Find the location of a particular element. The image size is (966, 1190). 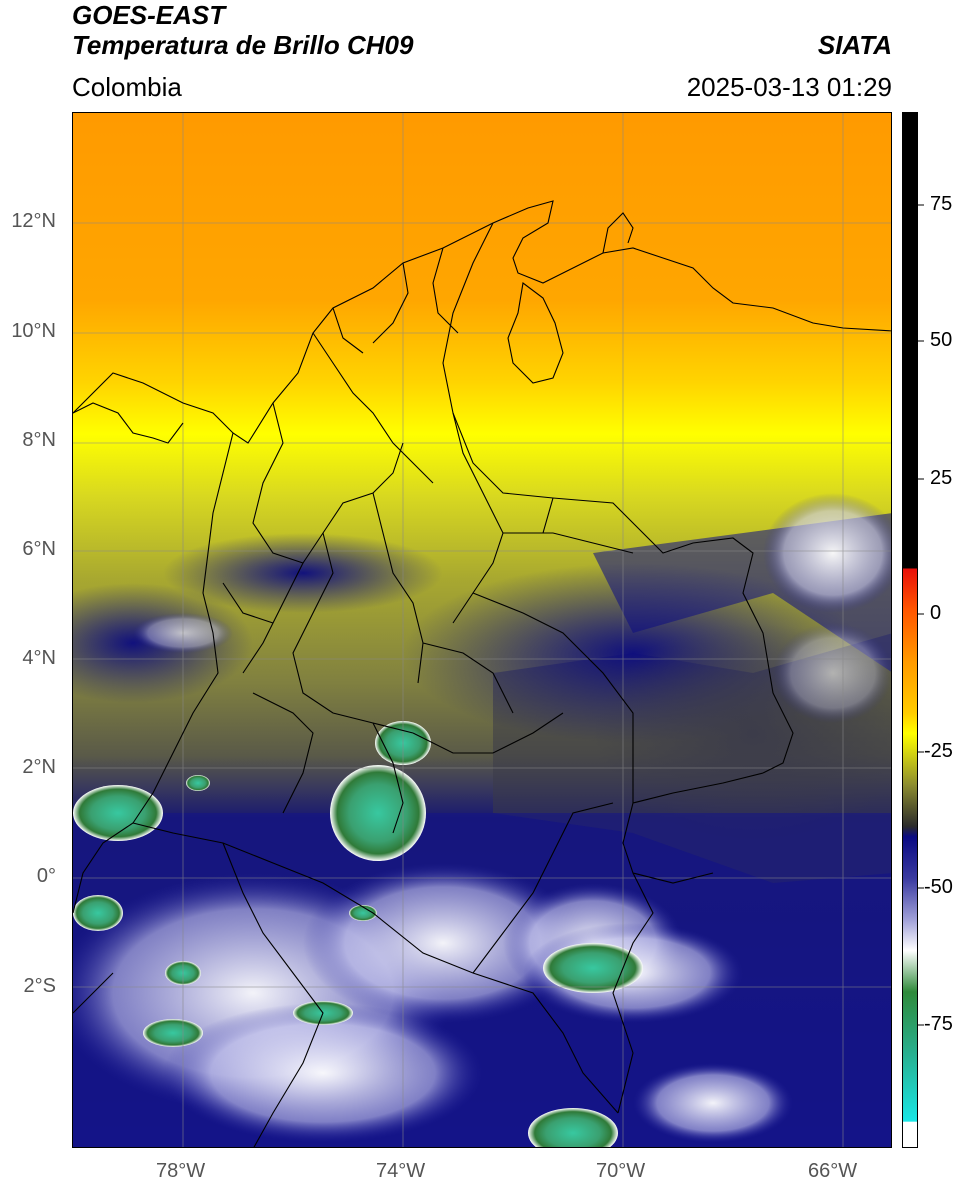

lat-tick: 0° is located at coordinates (46, 876).